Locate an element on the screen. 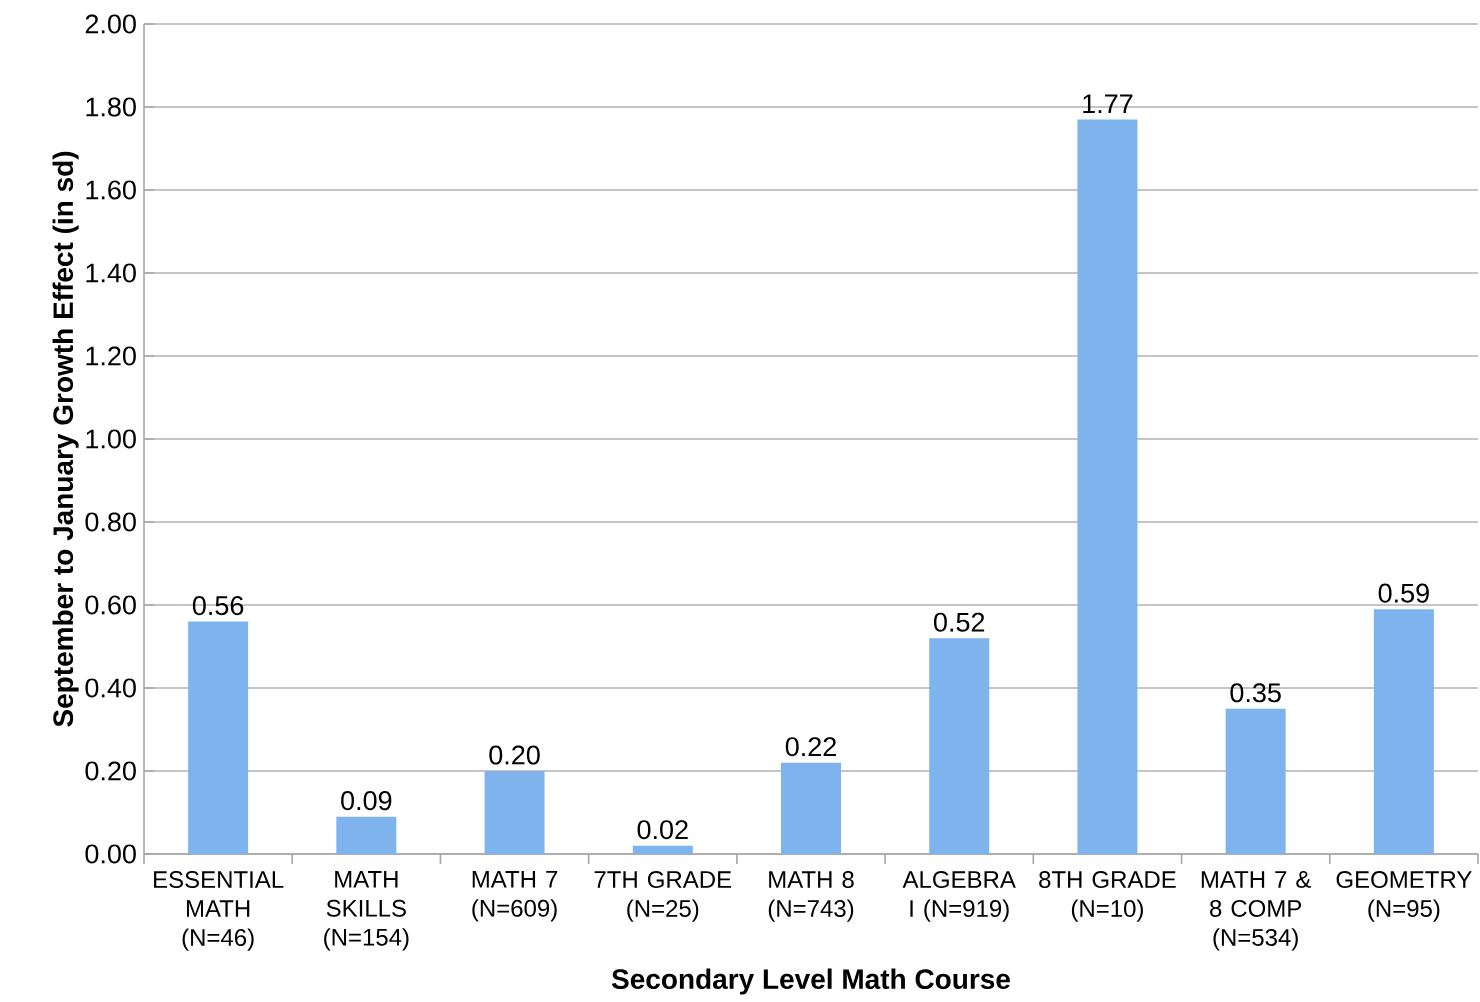 Image resolution: width=1480 pixels, height=1002 pixels. data-label: 0.52 is located at coordinates (959, 622).